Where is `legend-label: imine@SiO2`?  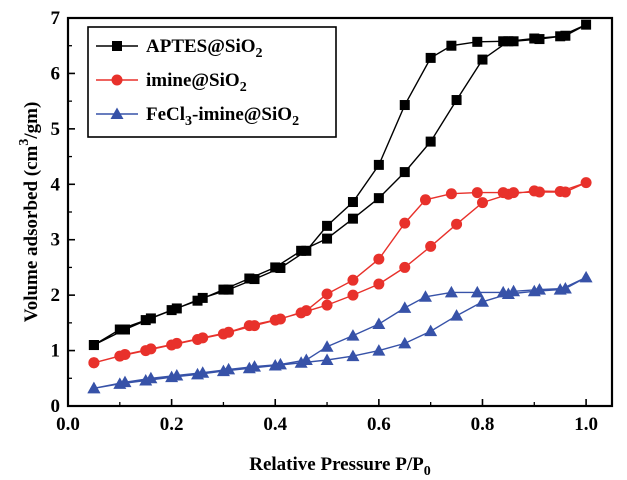 legend-label: imine@SiO2 is located at coordinates (196, 82).